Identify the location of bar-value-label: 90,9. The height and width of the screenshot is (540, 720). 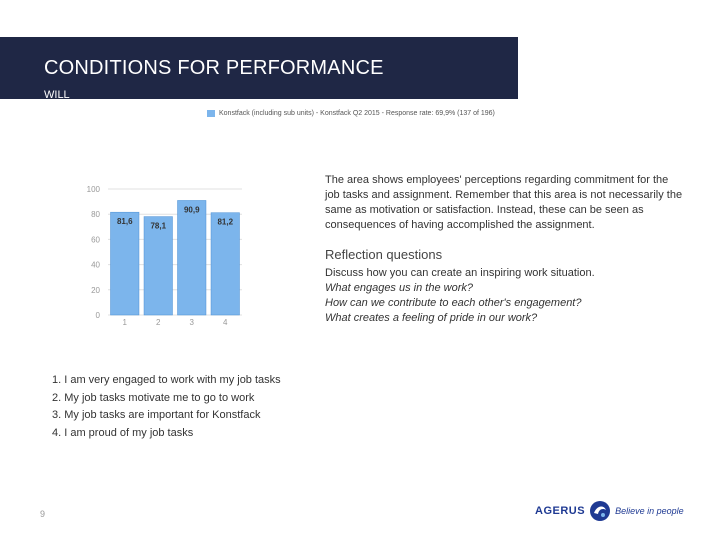
(192, 209).